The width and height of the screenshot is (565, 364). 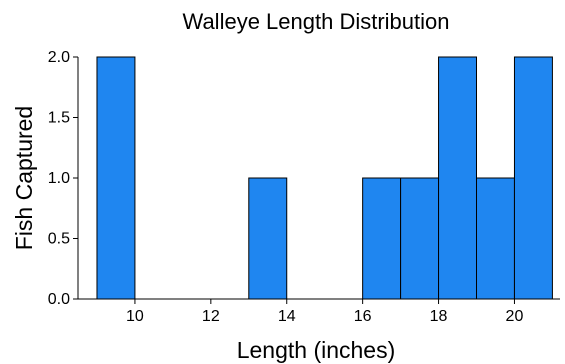 What do you see at coordinates (211, 316) in the screenshot?
I see `x-tick-label: 12` at bounding box center [211, 316].